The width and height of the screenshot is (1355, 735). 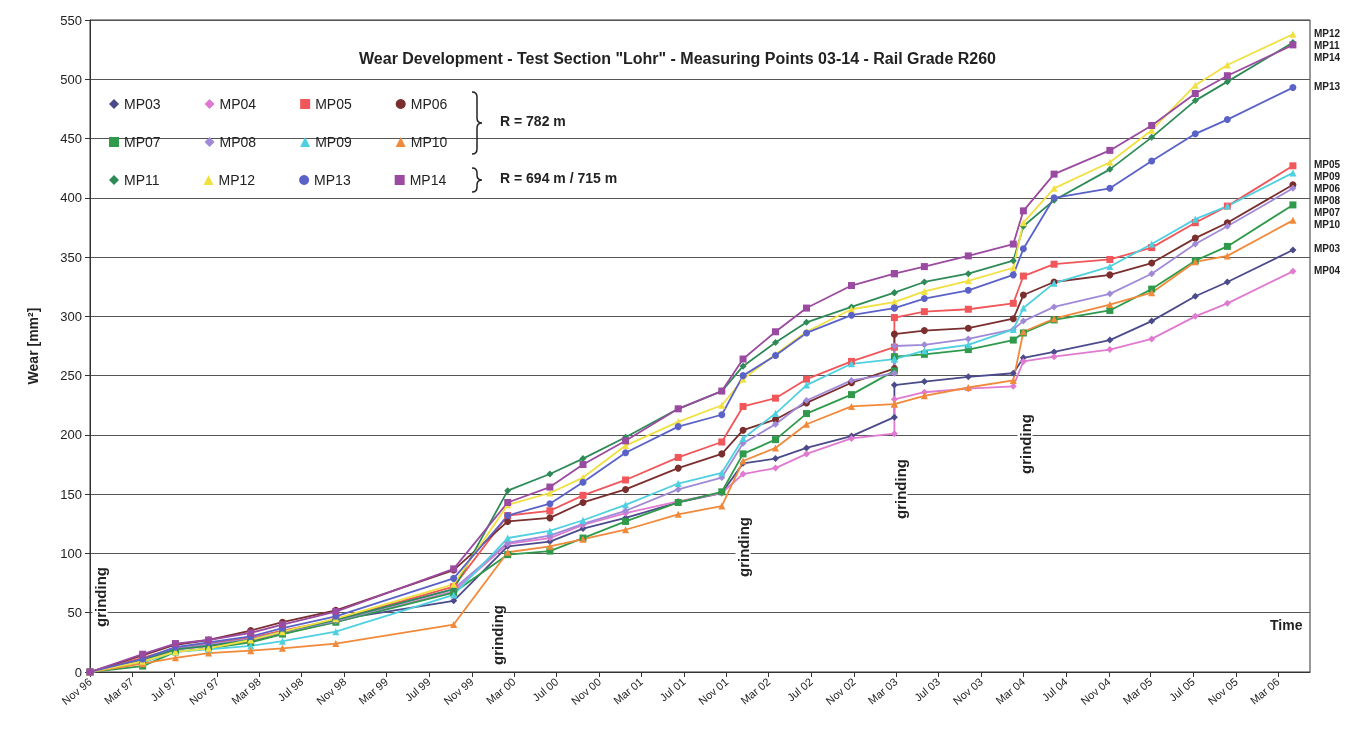 What do you see at coordinates (142, 104) in the screenshot?
I see `legend-label: MP03` at bounding box center [142, 104].